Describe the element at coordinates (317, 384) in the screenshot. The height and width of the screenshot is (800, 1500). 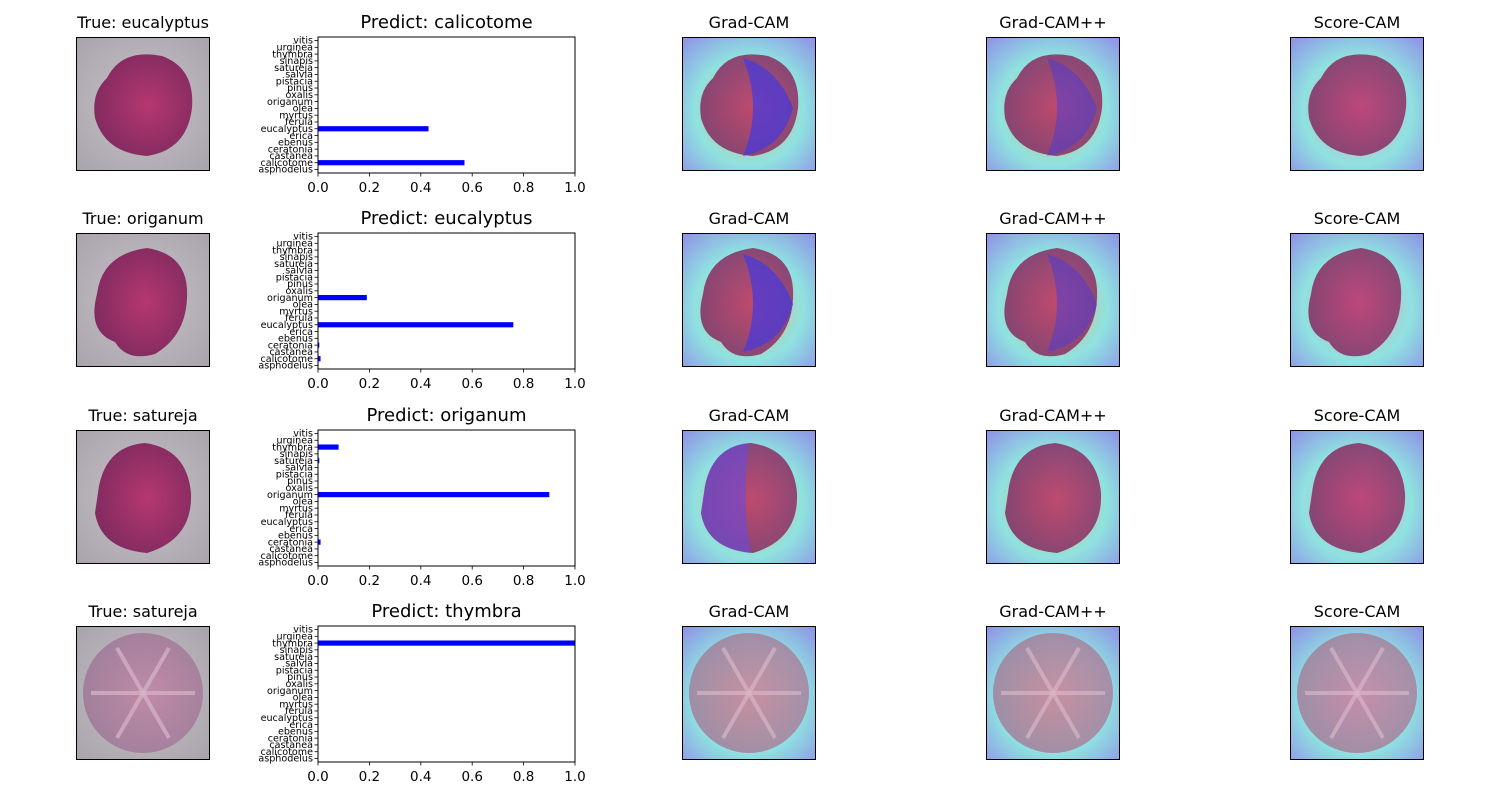
I see `x-tick-label: 0.0` at that location.